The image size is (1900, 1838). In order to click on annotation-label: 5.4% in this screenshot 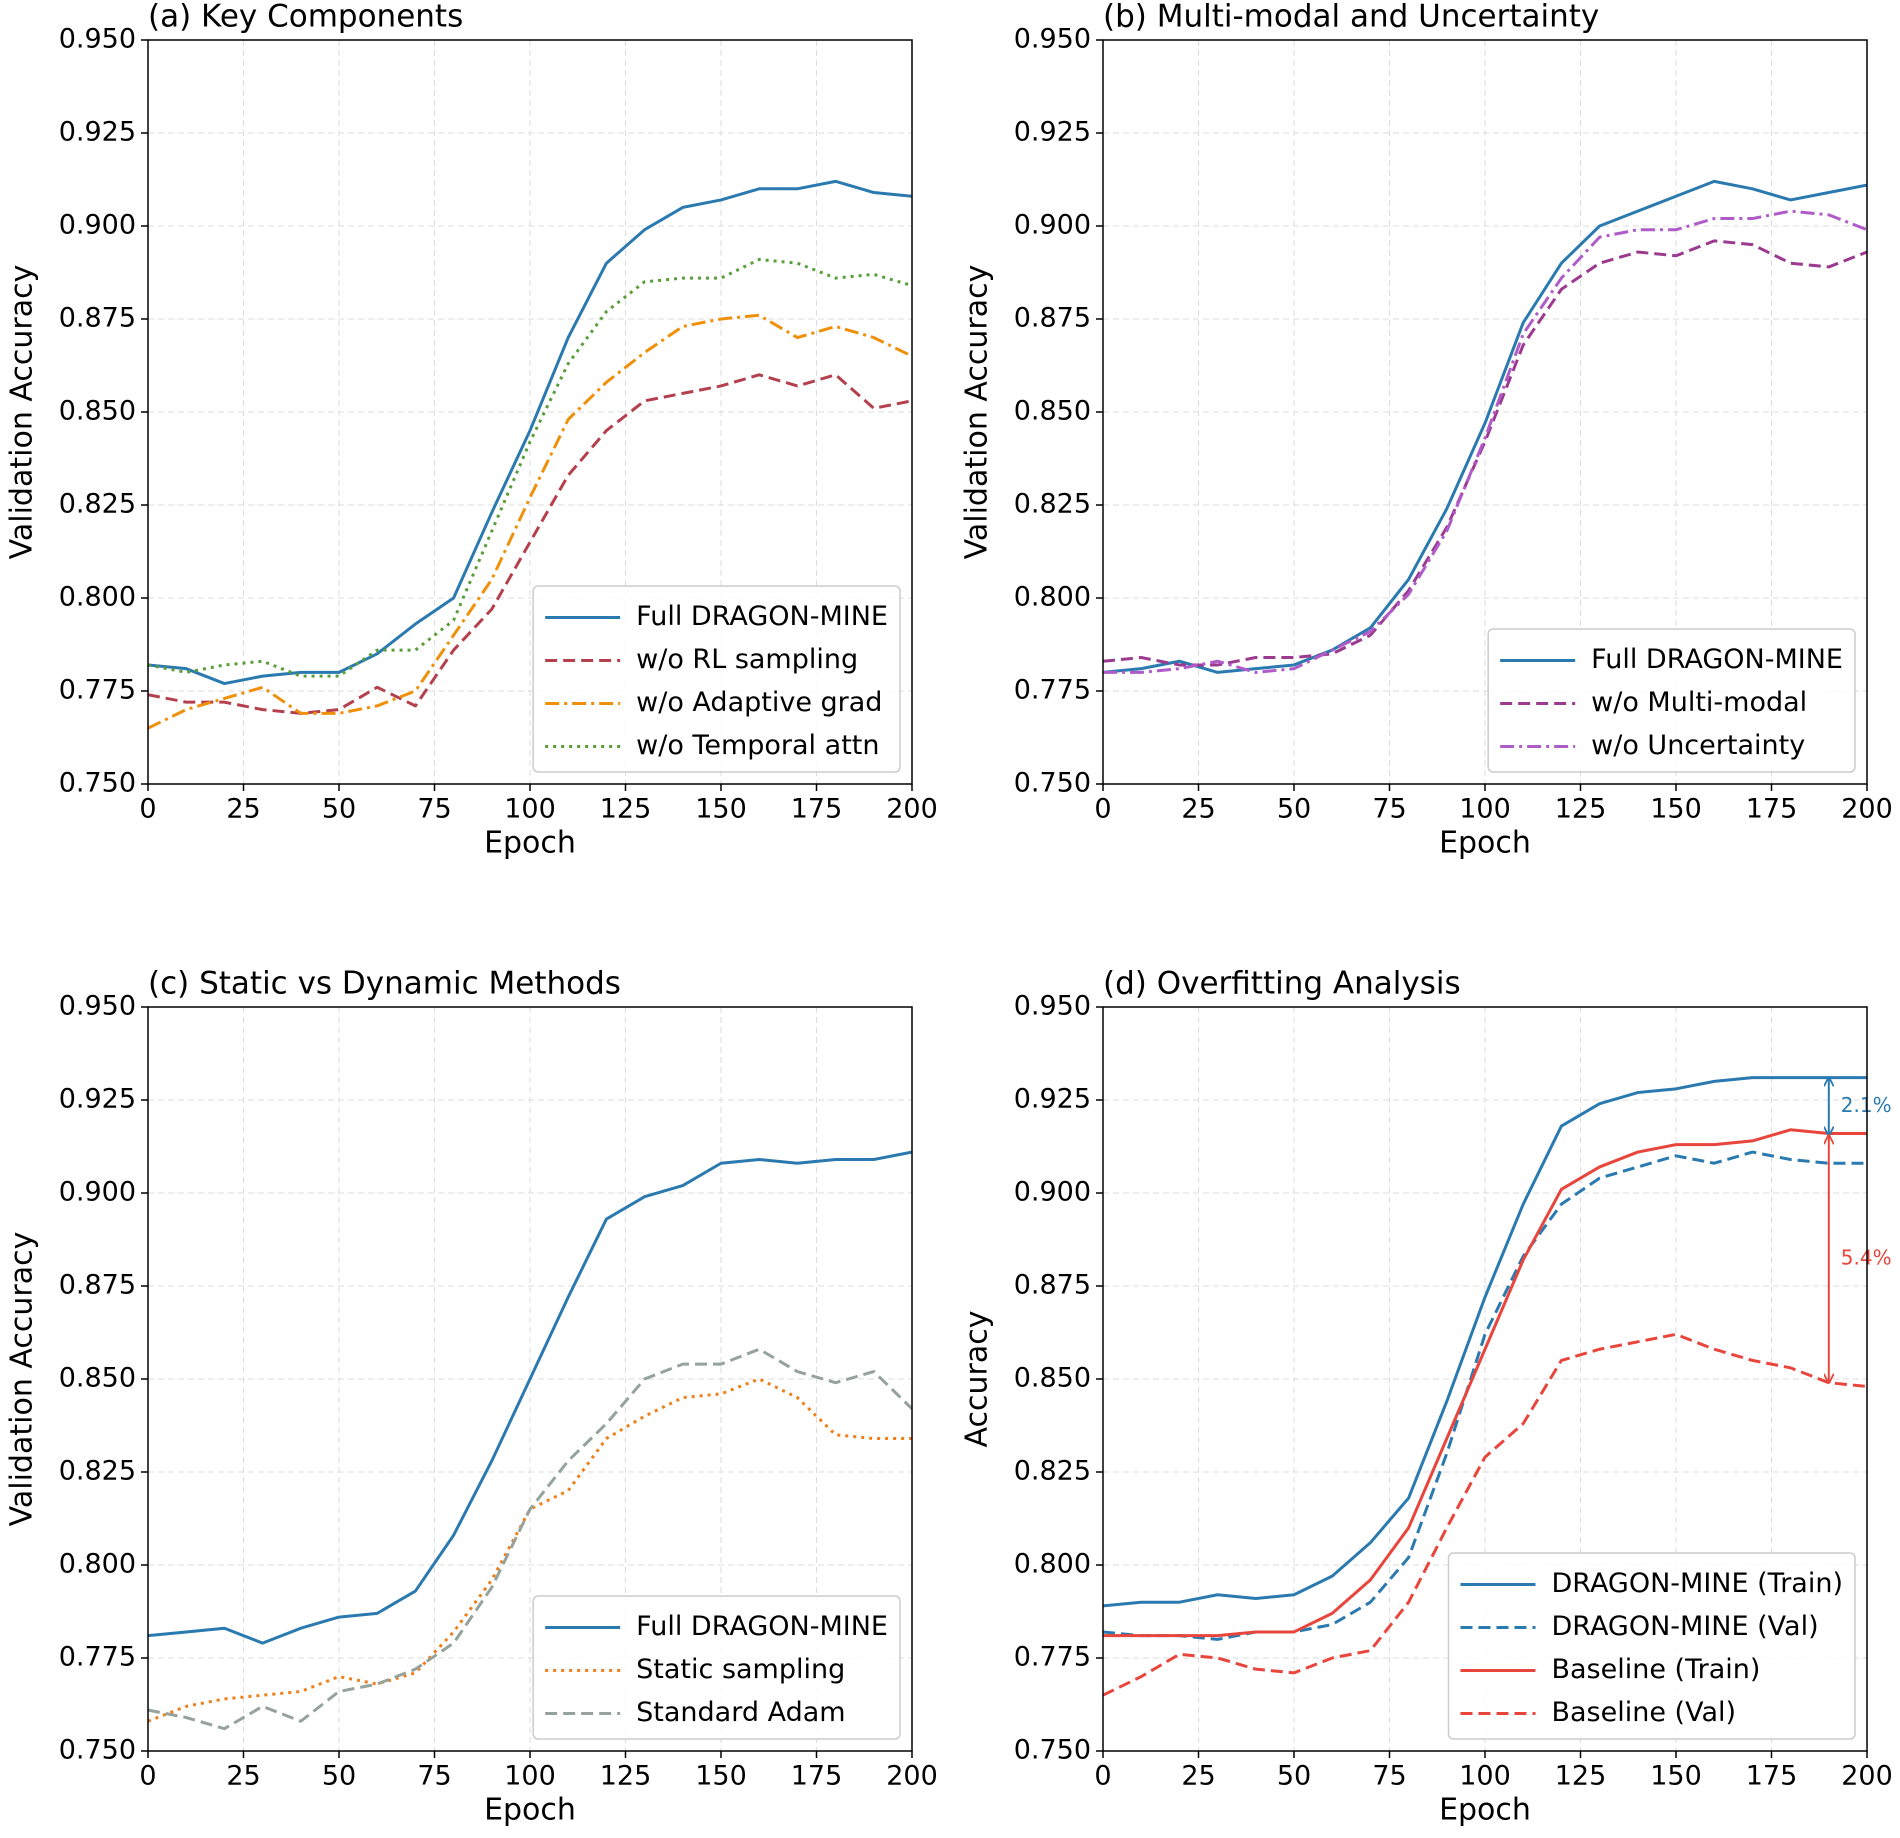, I will do `click(1866, 1258)`.